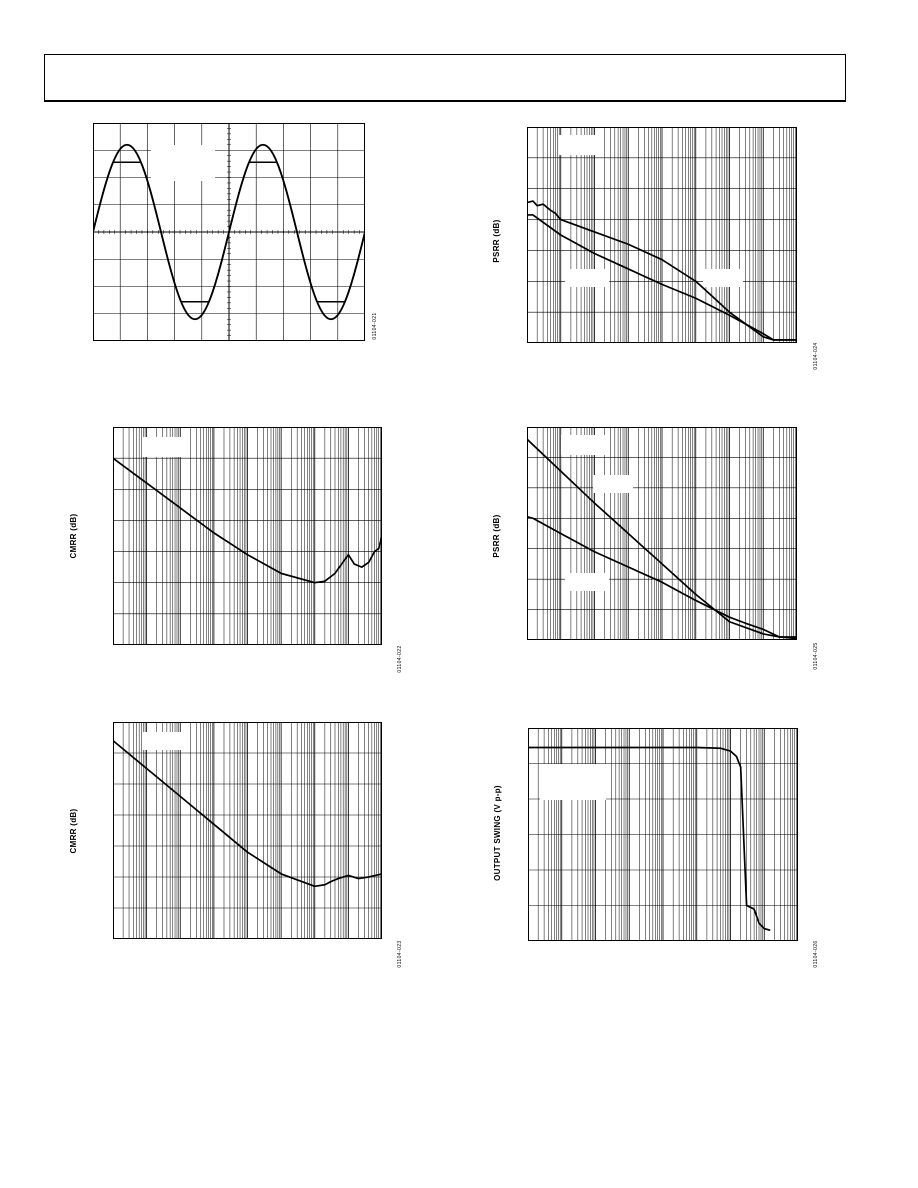 Image resolution: width=918 pixels, height=1188 pixels. I want to click on chart-cmrr-1-svg, so click(247, 536).